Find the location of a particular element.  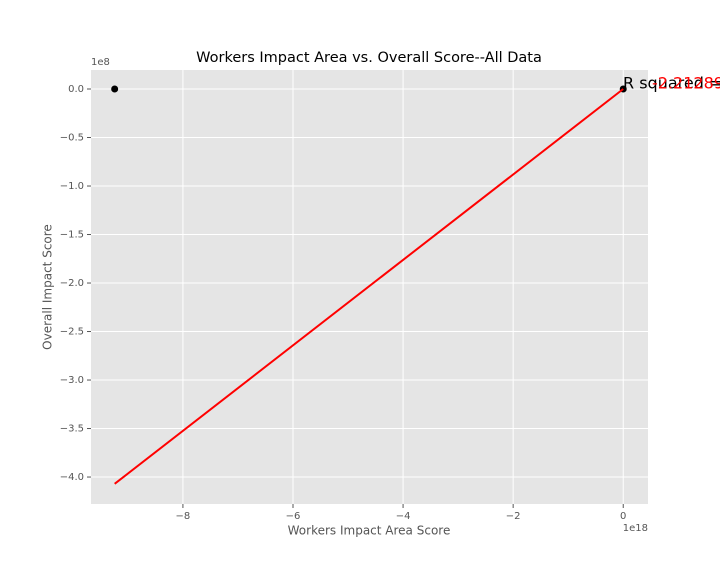

y-tick-label: −1.5 is located at coordinates (72, 235).